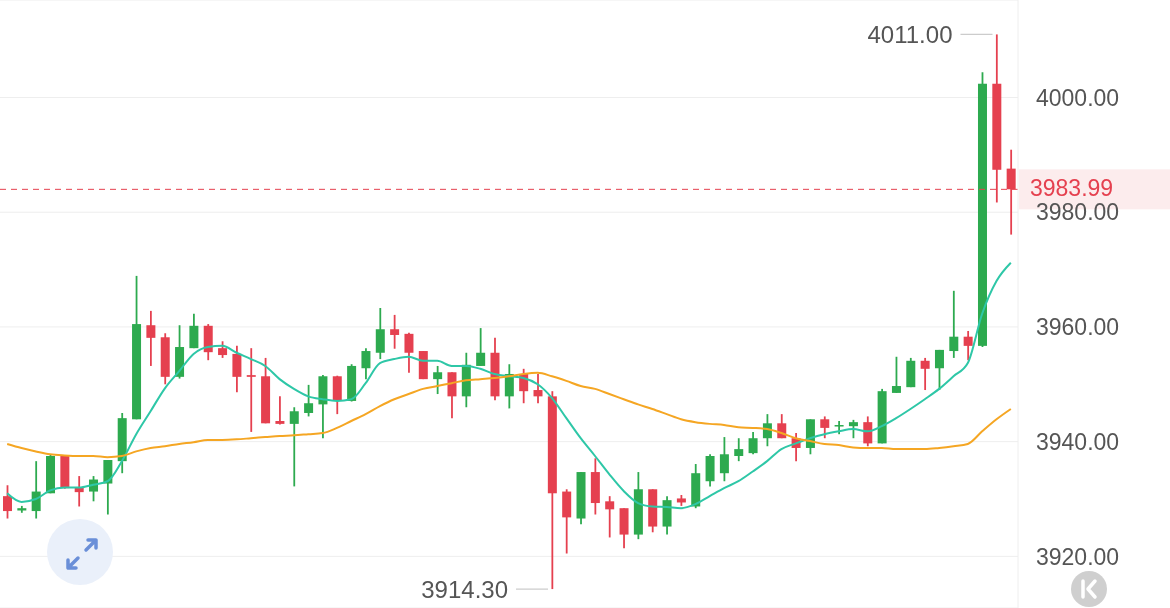  I want to click on annotation: 4011.00, so click(910, 34).